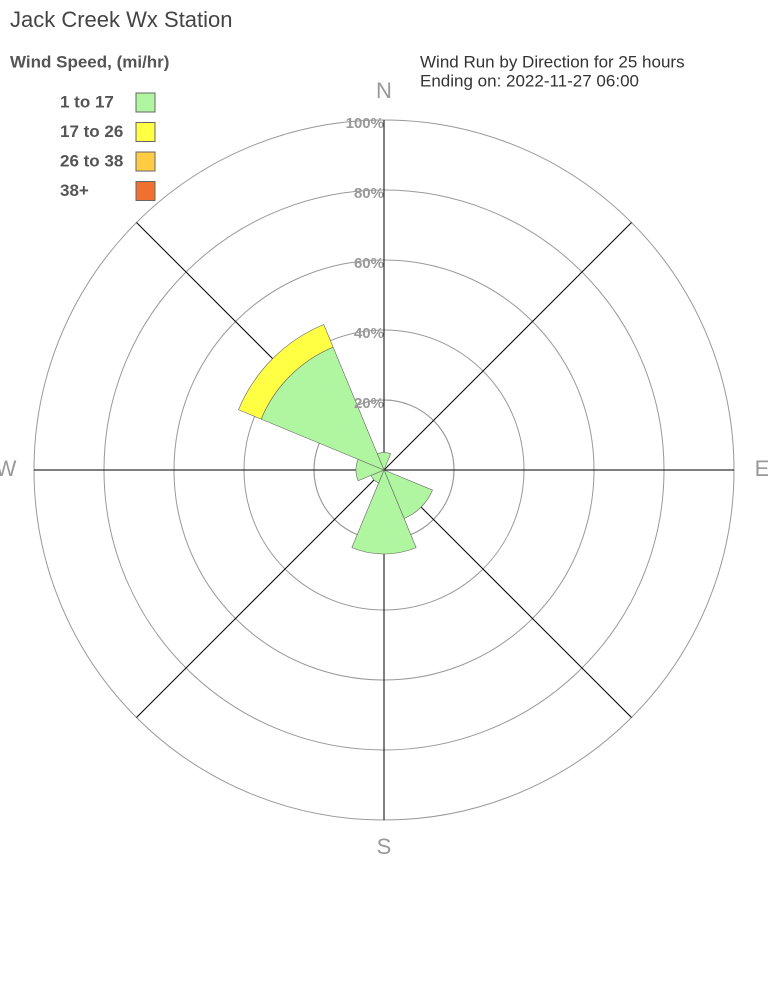  What do you see at coordinates (761, 468) in the screenshot?
I see `compass-label: E` at bounding box center [761, 468].